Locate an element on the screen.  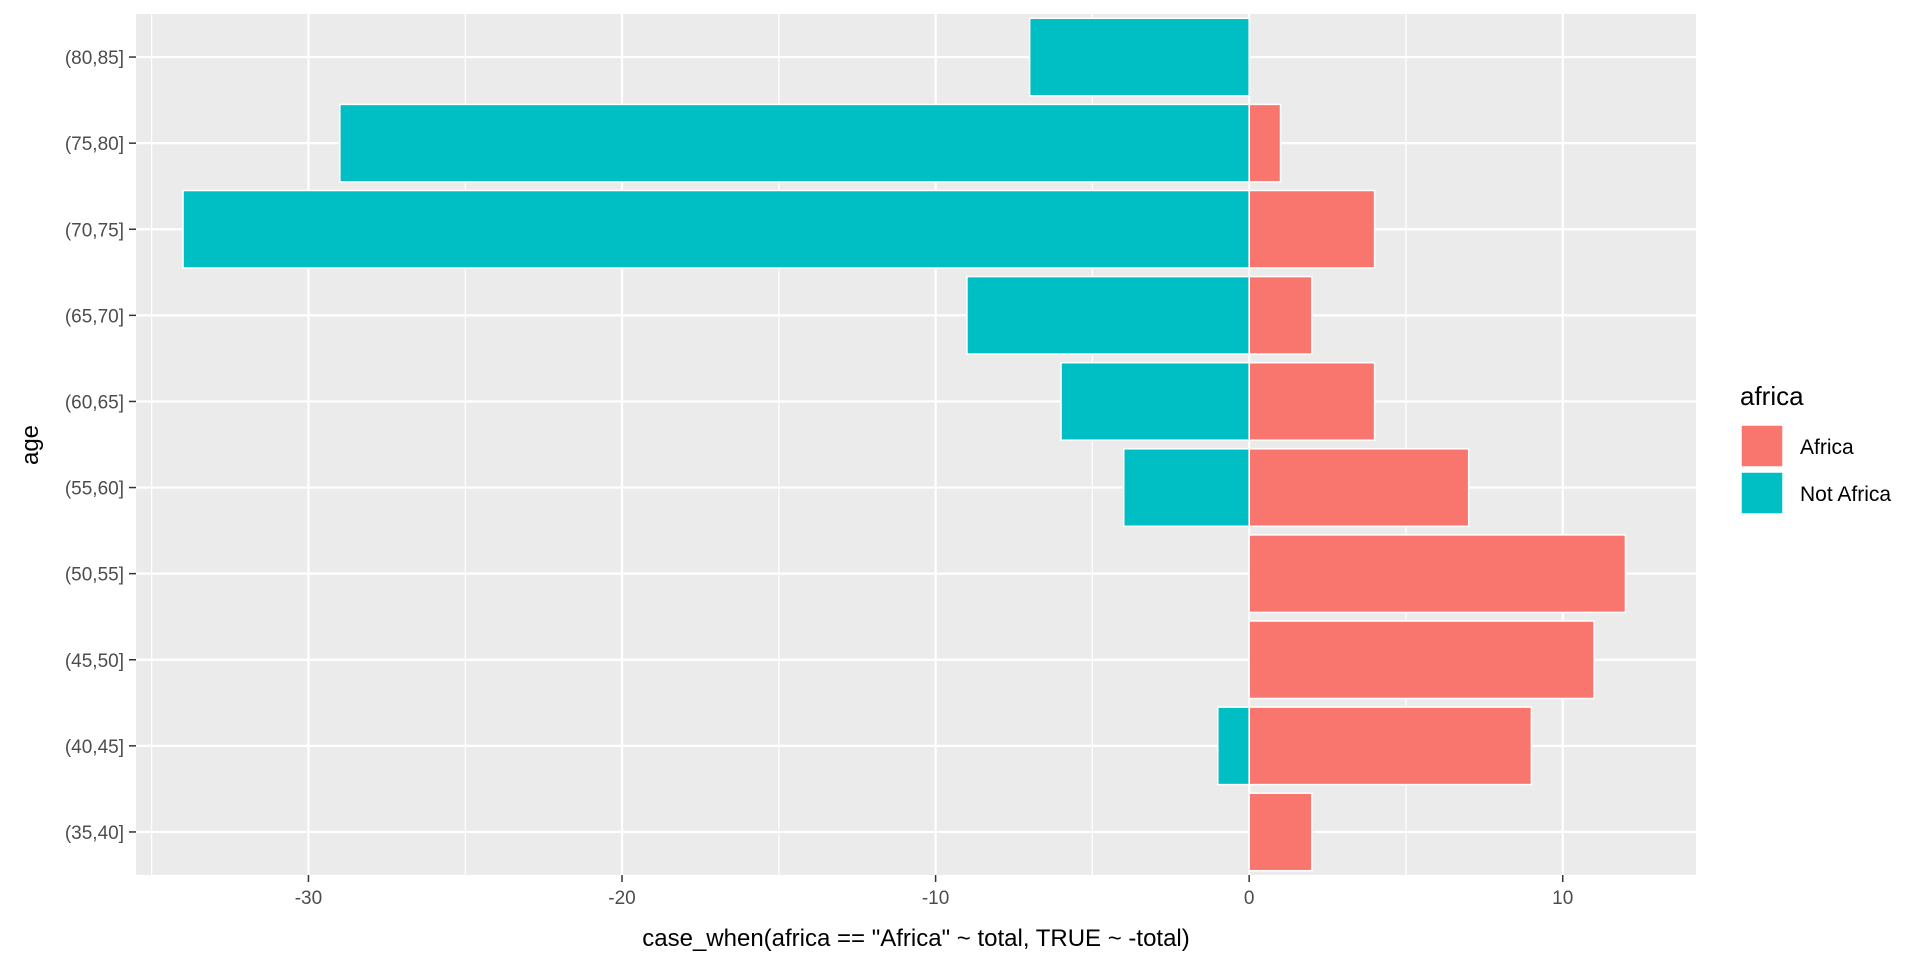
x-tick-label: -10 is located at coordinates (935, 898).